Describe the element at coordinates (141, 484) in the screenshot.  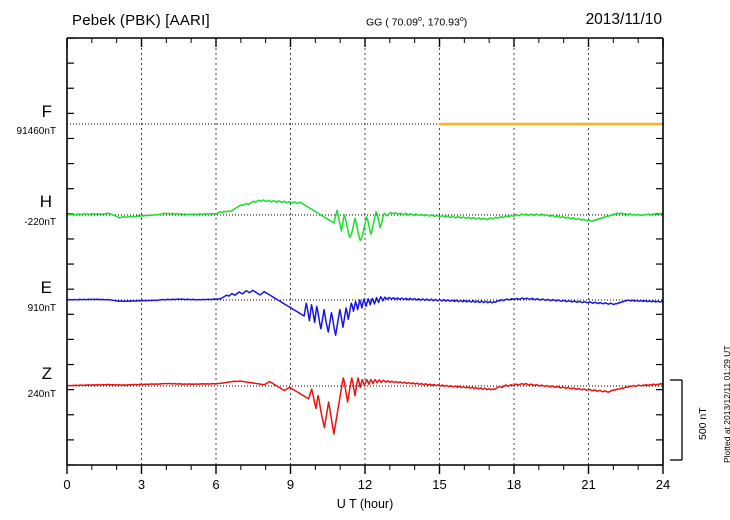
I see `x-tick-label: 3` at that location.